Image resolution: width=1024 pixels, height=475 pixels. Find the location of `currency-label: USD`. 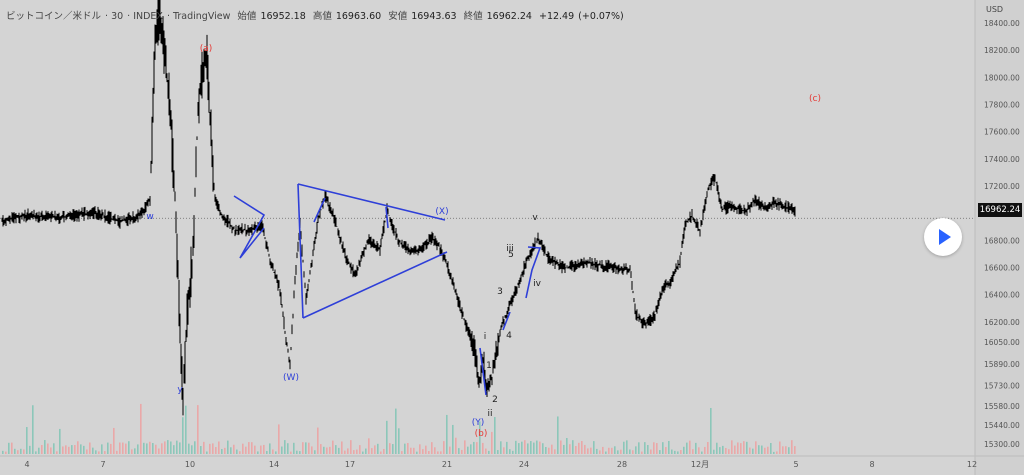

currency-label: USD is located at coordinates (994, 9).